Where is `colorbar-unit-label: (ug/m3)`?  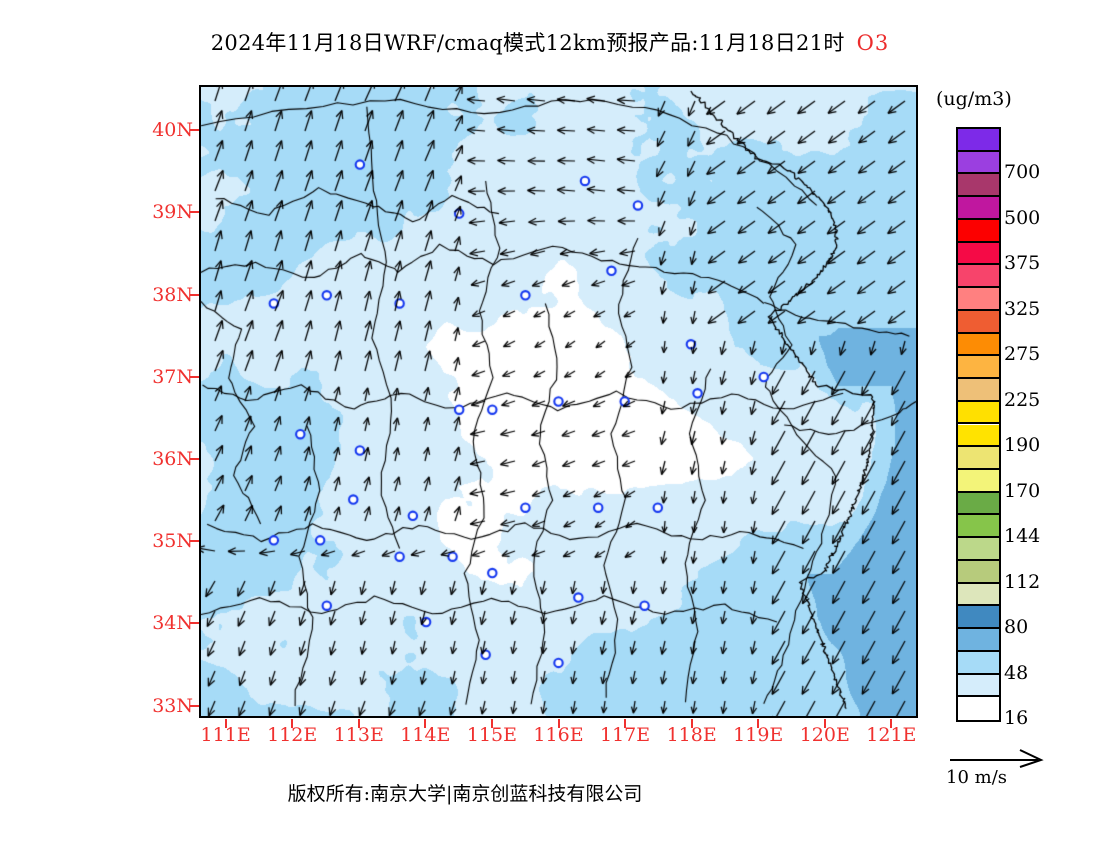
colorbar-unit-label: (ug/m3) is located at coordinates (974, 99).